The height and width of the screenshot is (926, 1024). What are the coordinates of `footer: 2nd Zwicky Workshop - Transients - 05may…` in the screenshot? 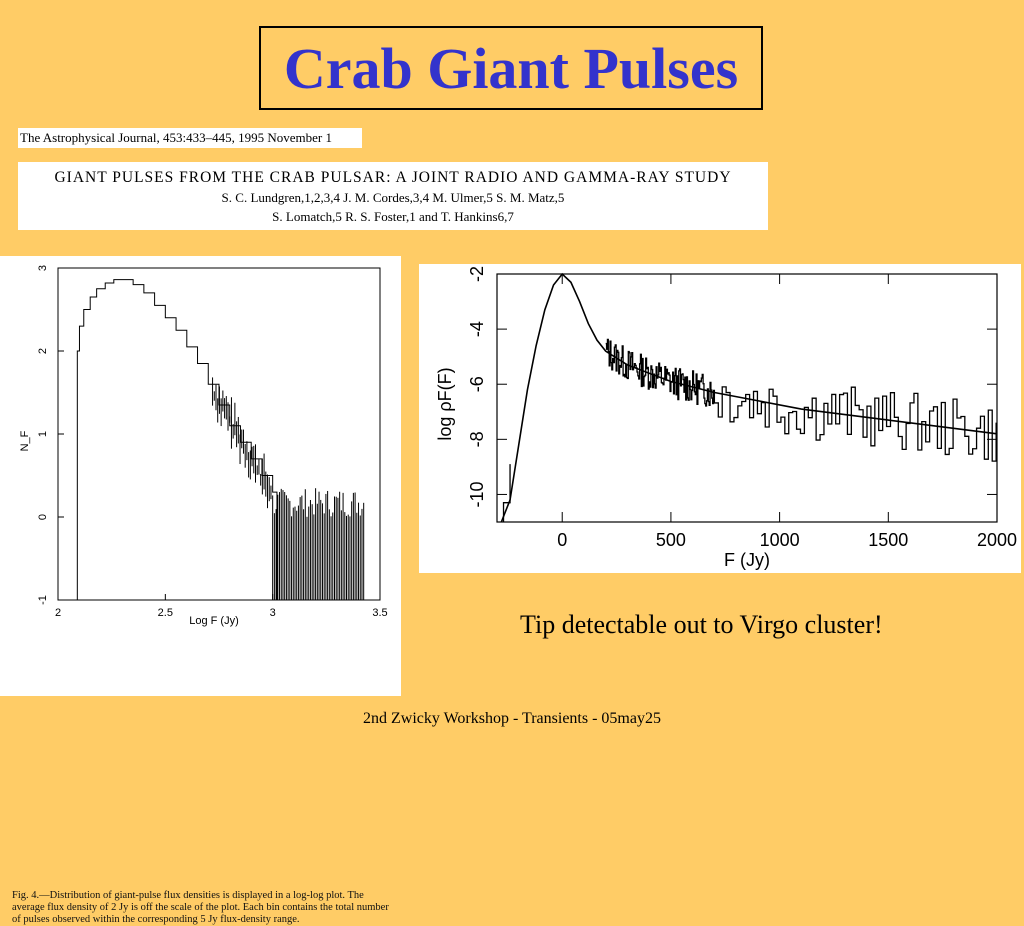 It's located at (512, 718).